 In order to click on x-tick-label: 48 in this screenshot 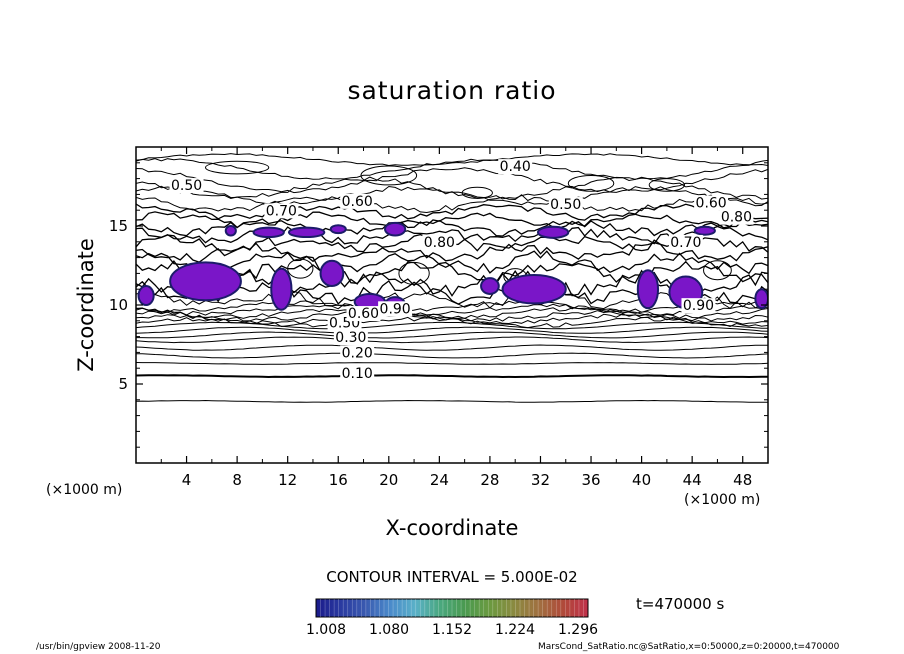, I will do `click(742, 480)`.